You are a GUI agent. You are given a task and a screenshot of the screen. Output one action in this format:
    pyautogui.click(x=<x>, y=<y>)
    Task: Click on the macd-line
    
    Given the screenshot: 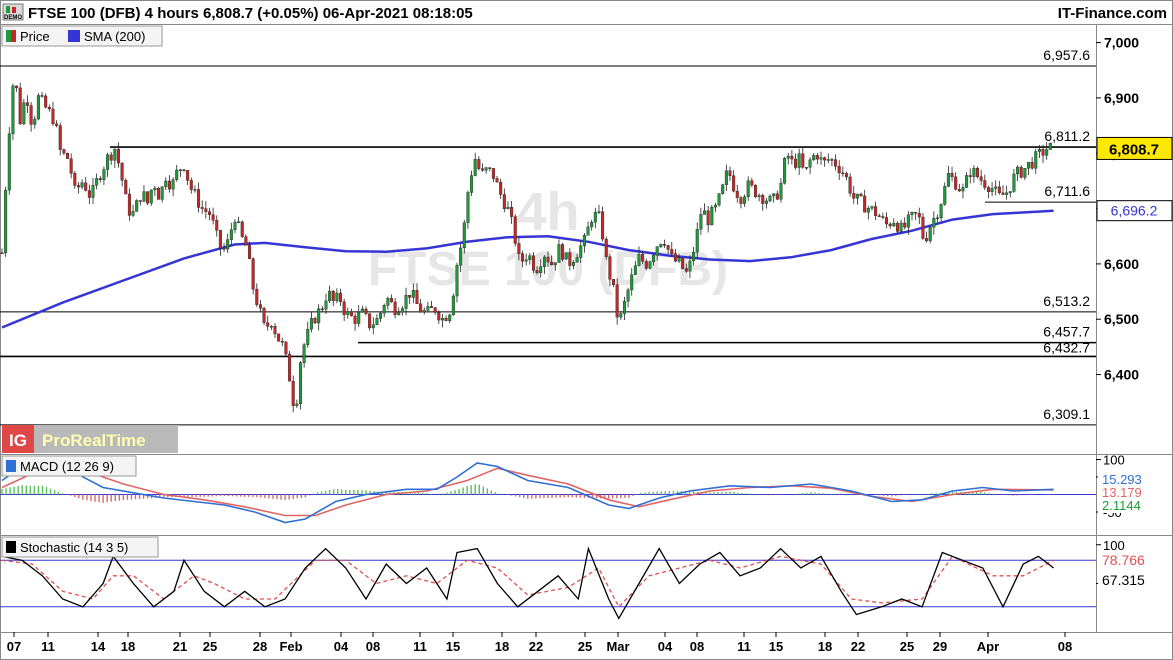 What is the action you would take?
    pyautogui.click(x=527, y=491)
    